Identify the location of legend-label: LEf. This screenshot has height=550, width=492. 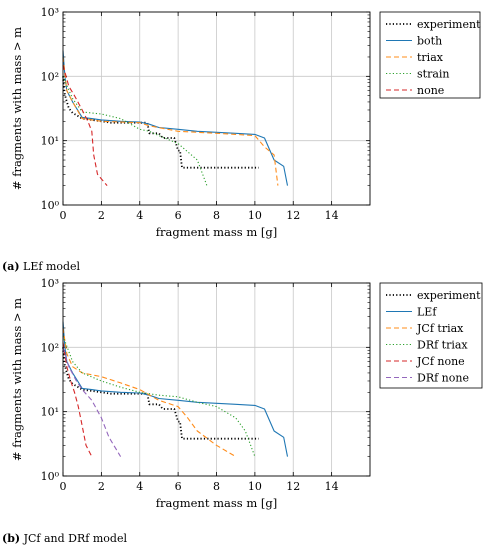
(427, 312).